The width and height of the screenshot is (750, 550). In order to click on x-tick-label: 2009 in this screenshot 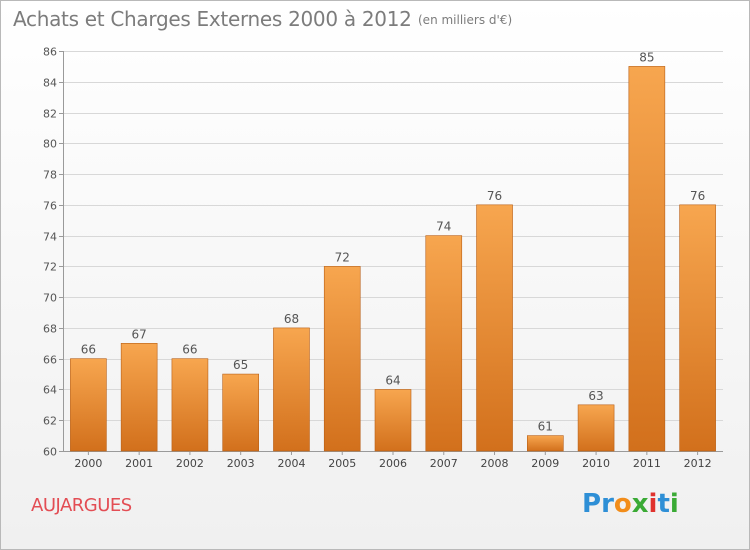, I will do `click(545, 463)`.